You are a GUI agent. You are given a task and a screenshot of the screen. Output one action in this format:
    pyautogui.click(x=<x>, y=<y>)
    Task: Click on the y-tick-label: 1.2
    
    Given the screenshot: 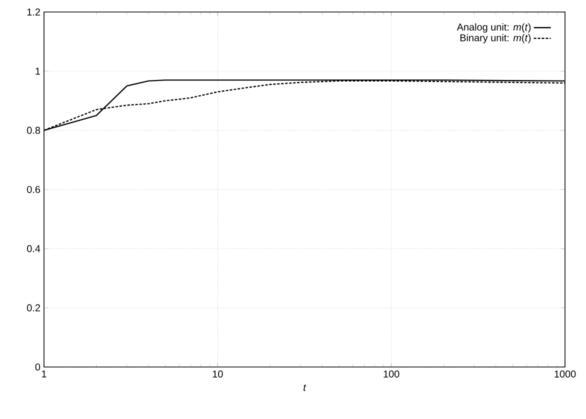 What is the action you would take?
    pyautogui.click(x=33, y=12)
    